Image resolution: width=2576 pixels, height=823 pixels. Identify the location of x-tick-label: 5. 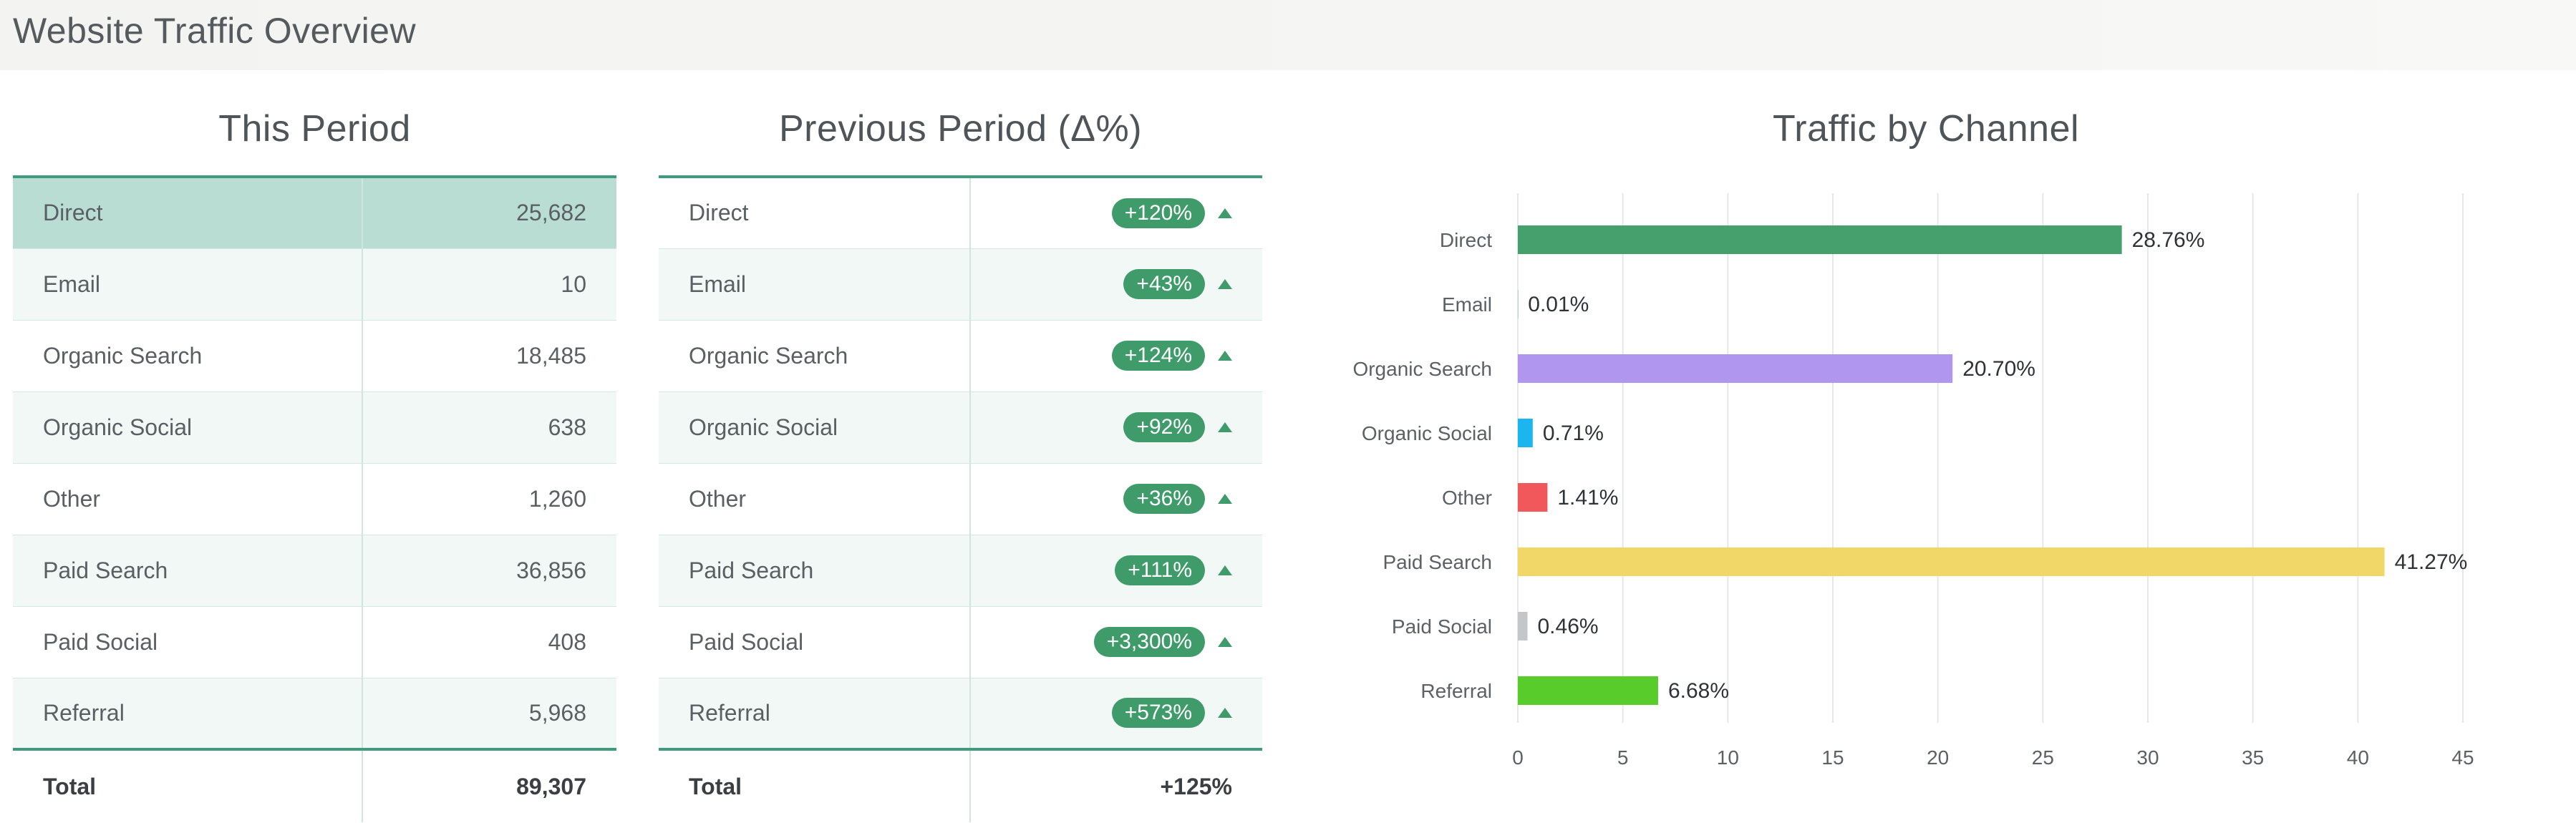
(1623, 758).